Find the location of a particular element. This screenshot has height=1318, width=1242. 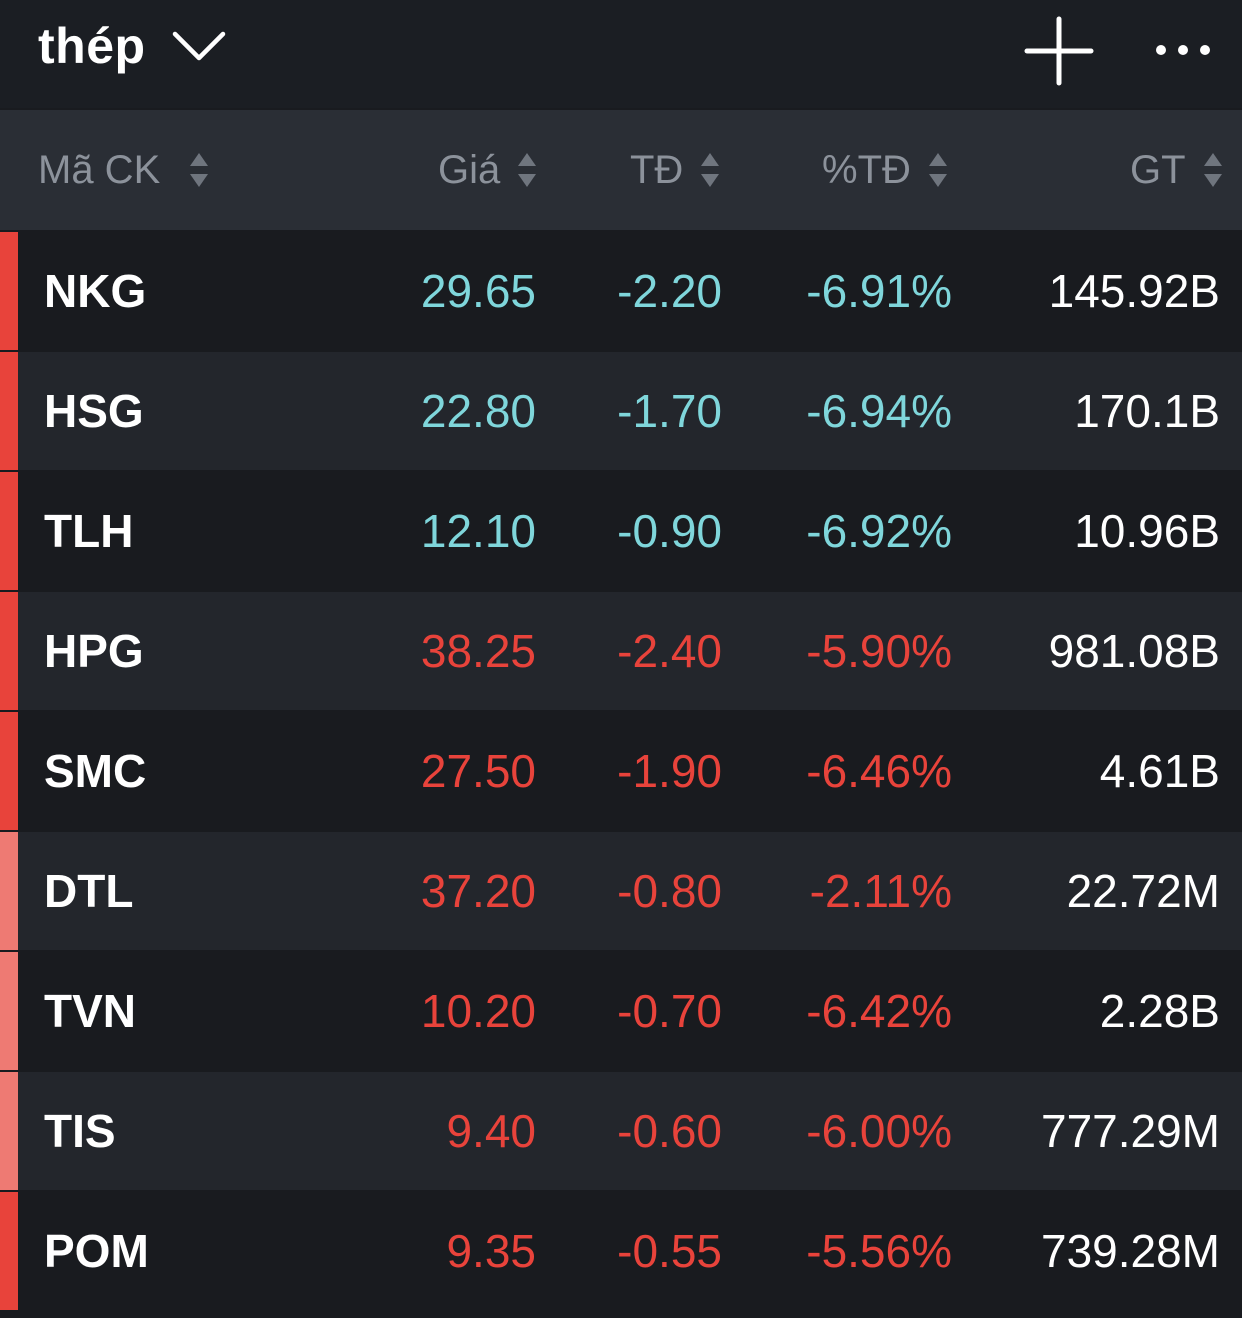

column-header: Mã CK Giá TĐ %TĐ is located at coordinates (621, 170).